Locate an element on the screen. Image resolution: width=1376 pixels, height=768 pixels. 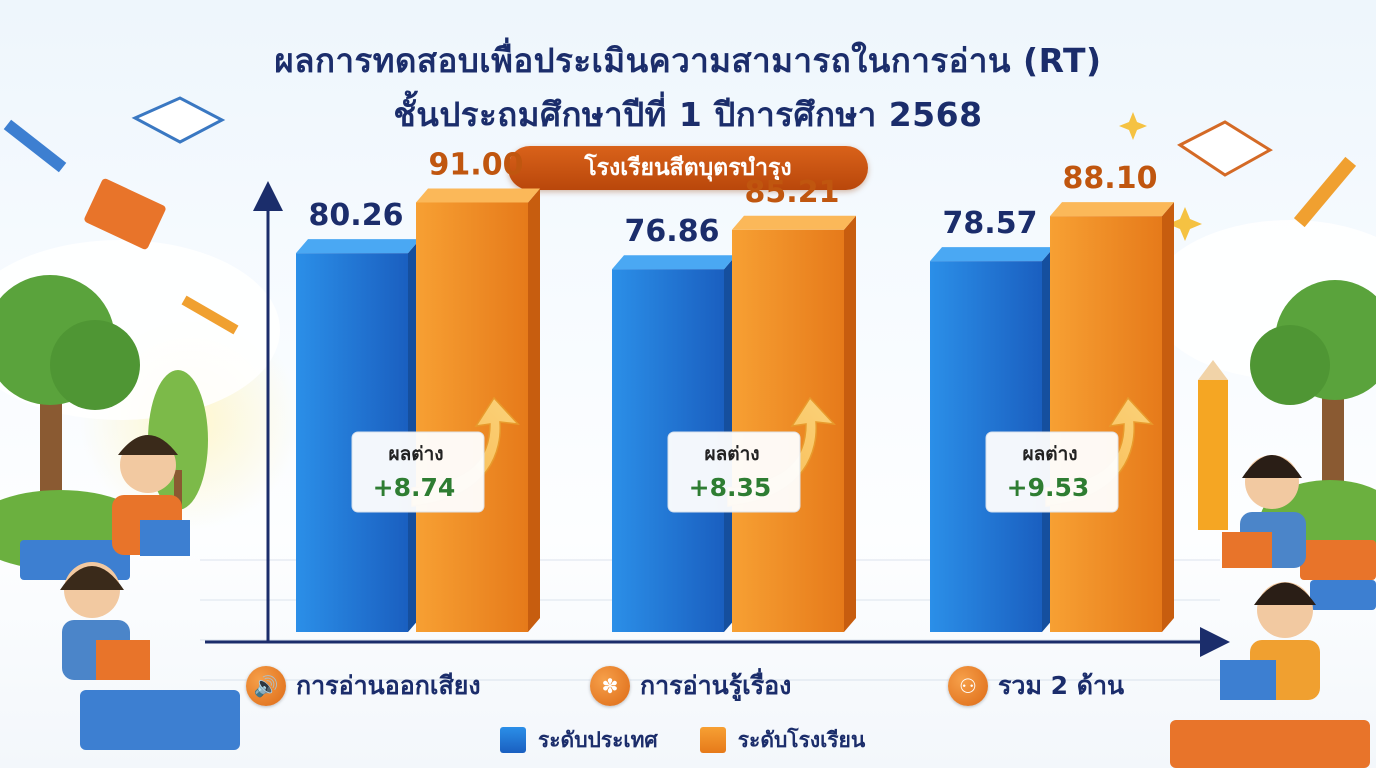
school-name-badge: โรงเรียนสีตบุตรบำรุง is located at coordinates (688, 168).